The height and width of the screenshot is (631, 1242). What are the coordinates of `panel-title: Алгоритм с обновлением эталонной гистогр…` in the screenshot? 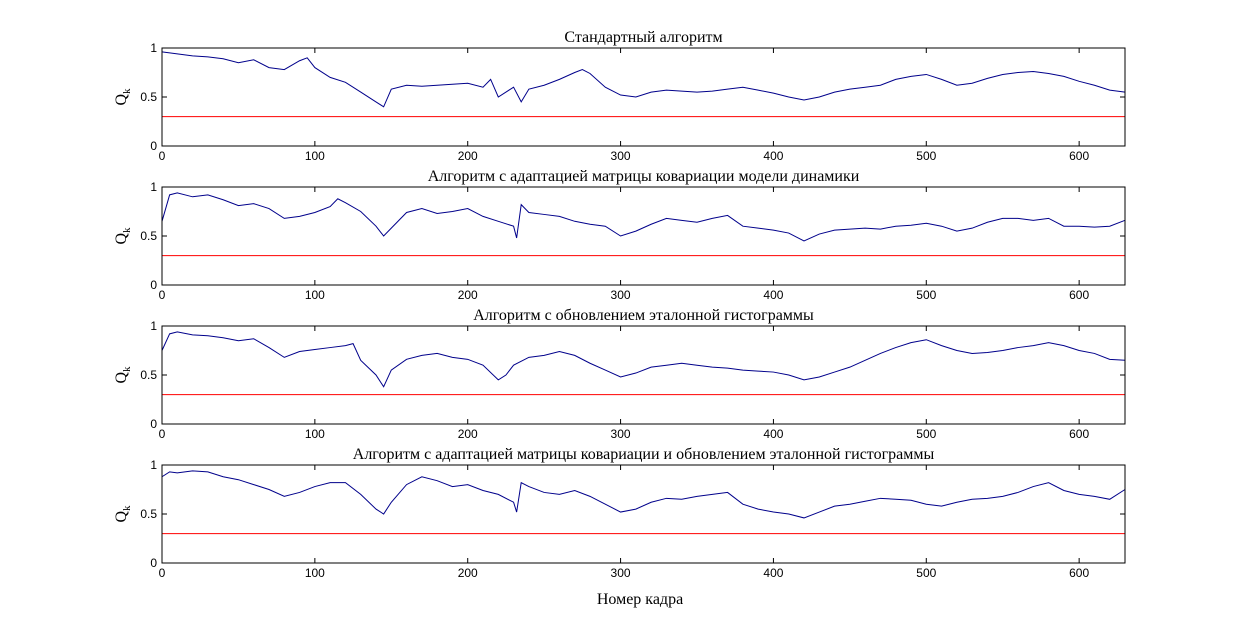 It's located at (643, 315).